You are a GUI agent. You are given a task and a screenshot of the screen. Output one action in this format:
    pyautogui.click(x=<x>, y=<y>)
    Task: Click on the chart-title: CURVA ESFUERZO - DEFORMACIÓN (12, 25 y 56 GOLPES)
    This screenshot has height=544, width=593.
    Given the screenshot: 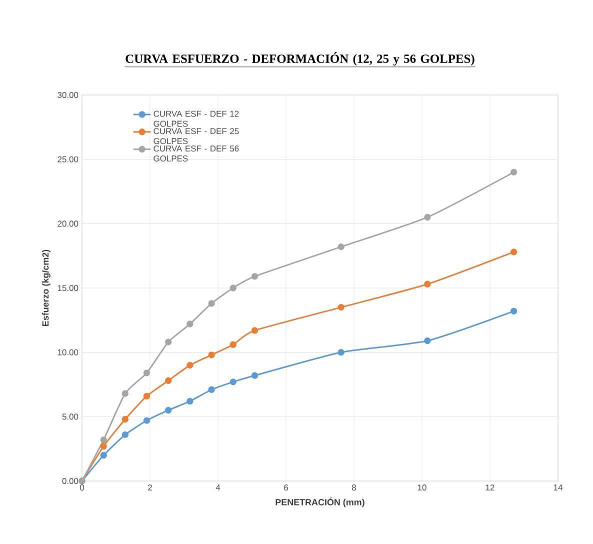 What is the action you would take?
    pyautogui.click(x=300, y=59)
    